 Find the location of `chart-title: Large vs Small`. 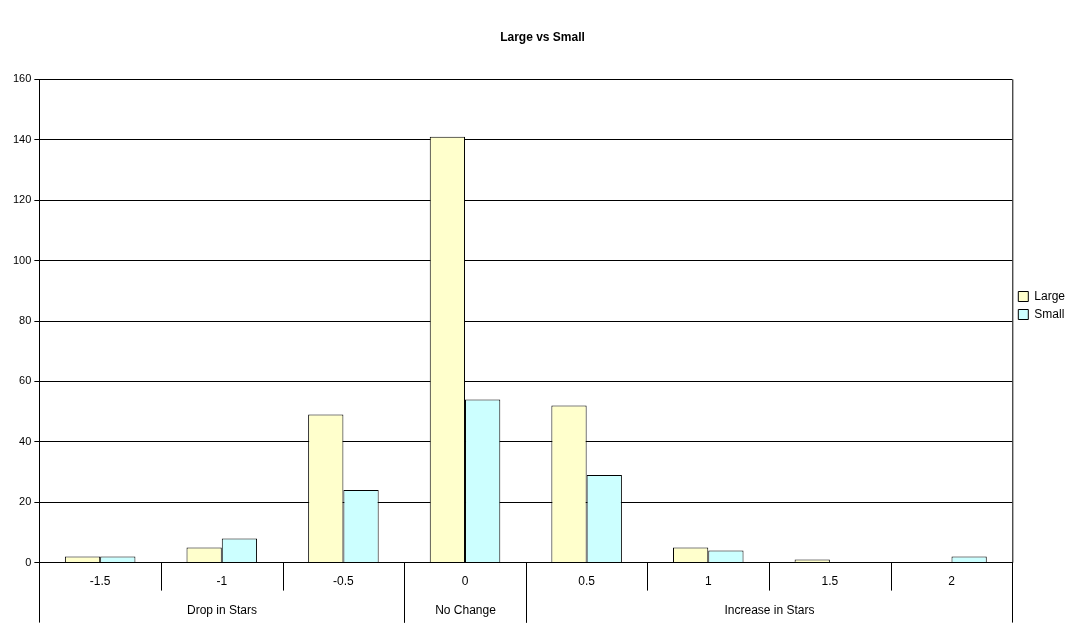

chart-title: Large vs Small is located at coordinates (542, 36).